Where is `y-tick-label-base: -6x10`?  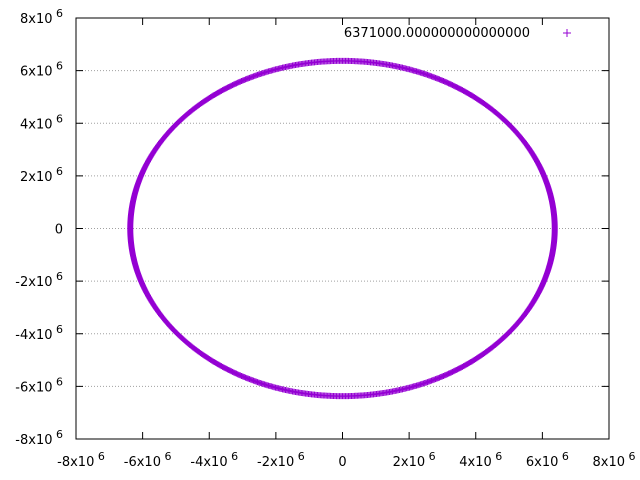 y-tick-label-base: -6x10 is located at coordinates (33, 387).